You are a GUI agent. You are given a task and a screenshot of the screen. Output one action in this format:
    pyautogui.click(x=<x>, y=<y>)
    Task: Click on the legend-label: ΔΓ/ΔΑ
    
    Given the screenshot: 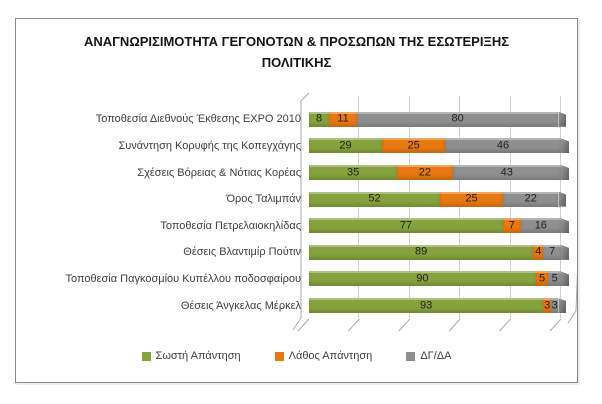 What is the action you would take?
    pyautogui.click(x=436, y=356)
    